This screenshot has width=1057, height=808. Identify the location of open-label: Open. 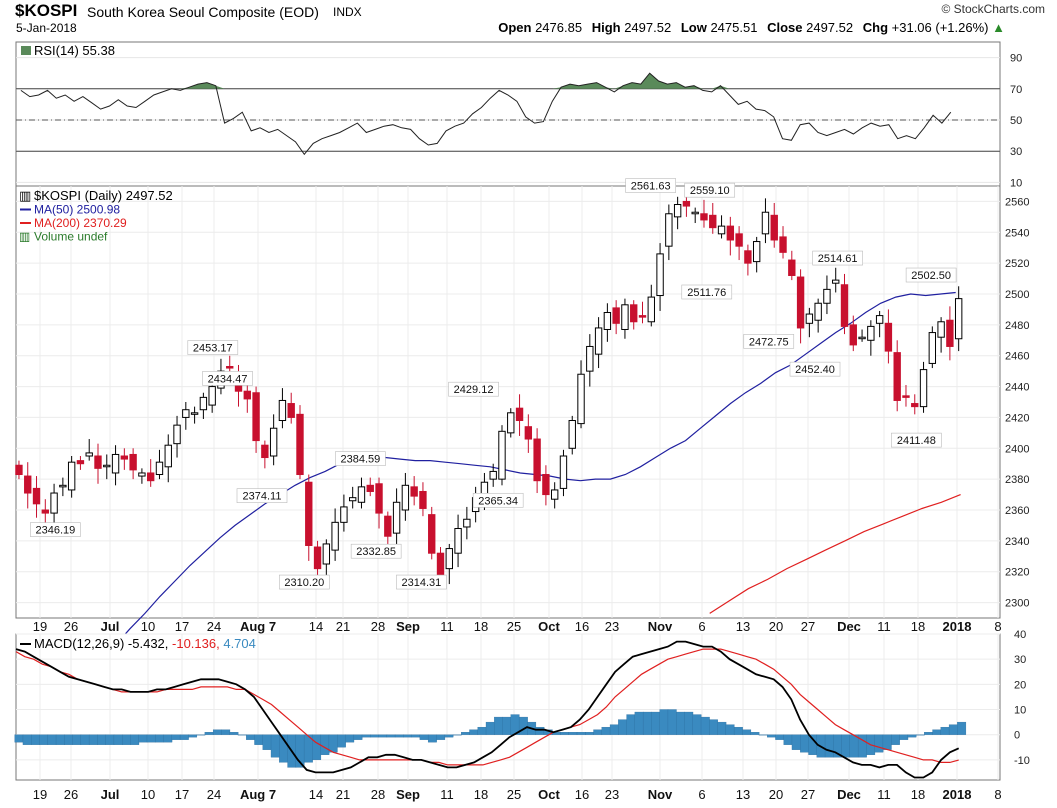
(515, 27).